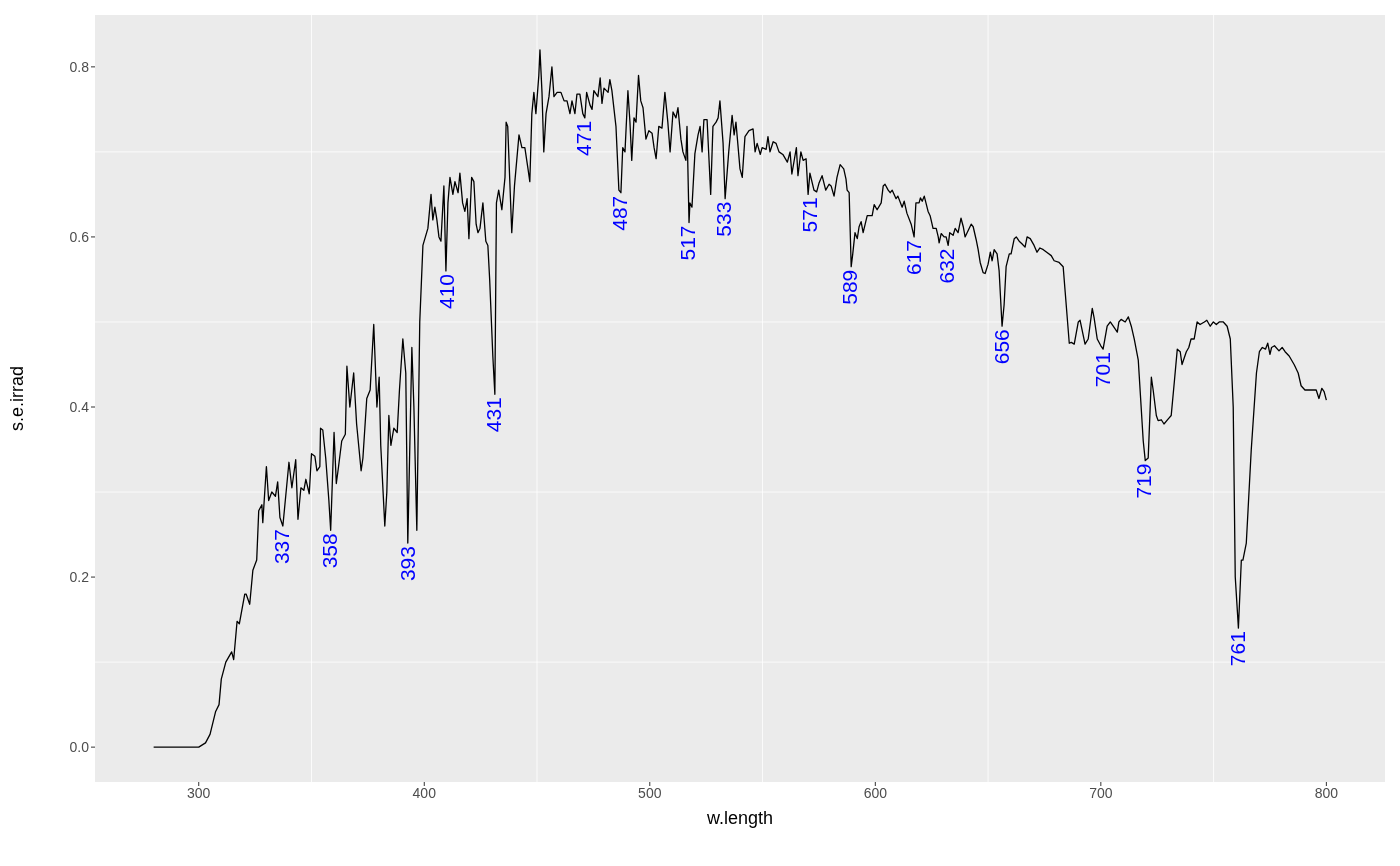  I want to click on y-tick-label: 0.0, so click(79, 747).